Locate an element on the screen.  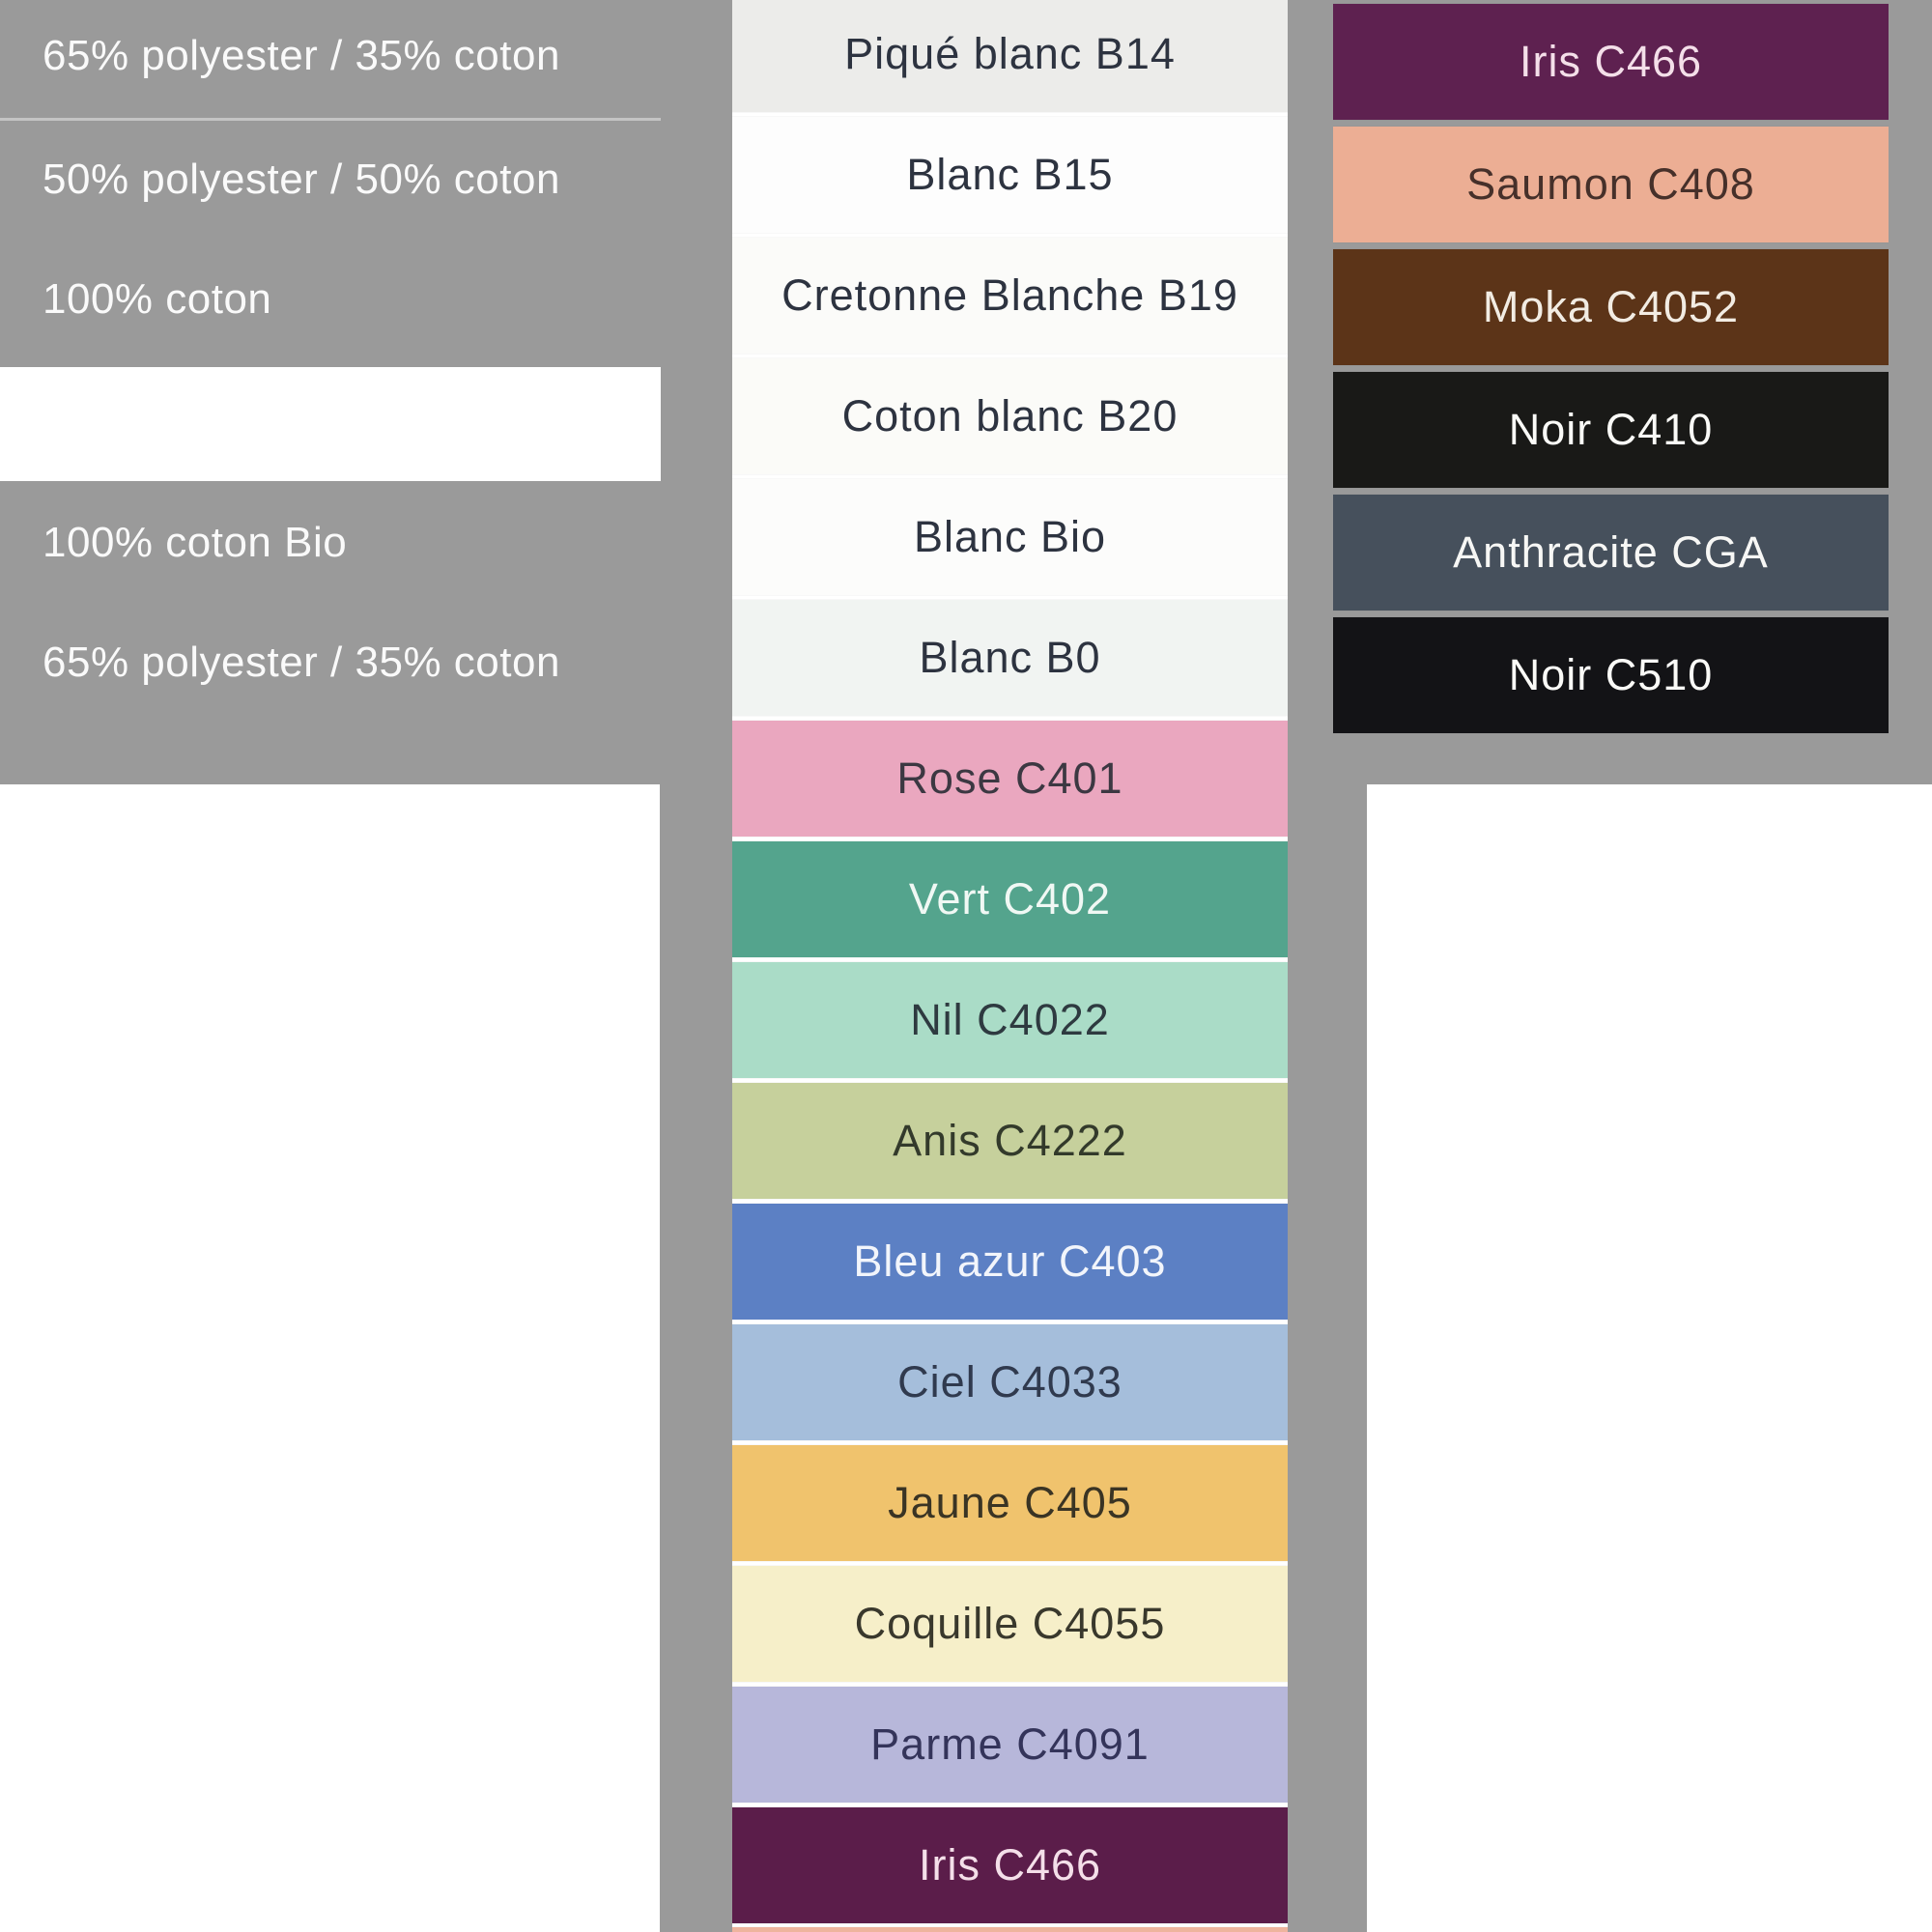
swatch-label: Bleu azur C403 is located at coordinates (1010, 1261).